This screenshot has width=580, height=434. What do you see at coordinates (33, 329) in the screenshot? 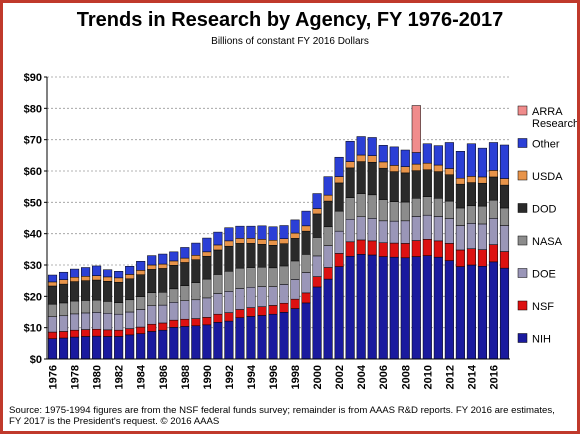
I see `y-tick-label: $10` at bounding box center [33, 329].